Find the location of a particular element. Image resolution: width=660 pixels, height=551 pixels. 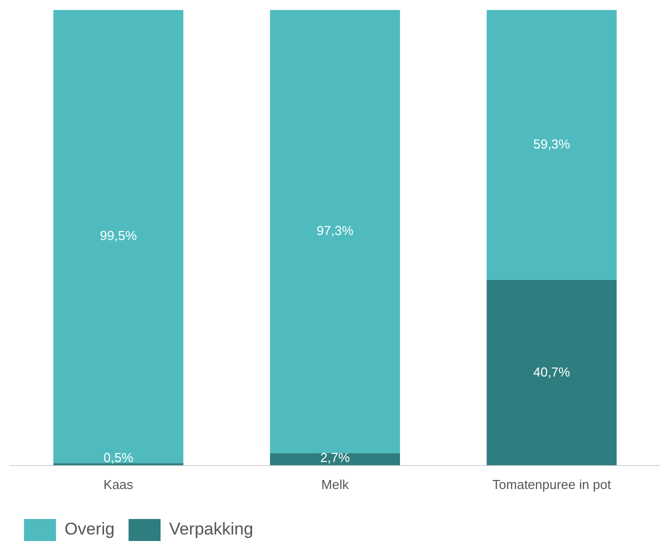

data-label: 97,3% is located at coordinates (335, 230).